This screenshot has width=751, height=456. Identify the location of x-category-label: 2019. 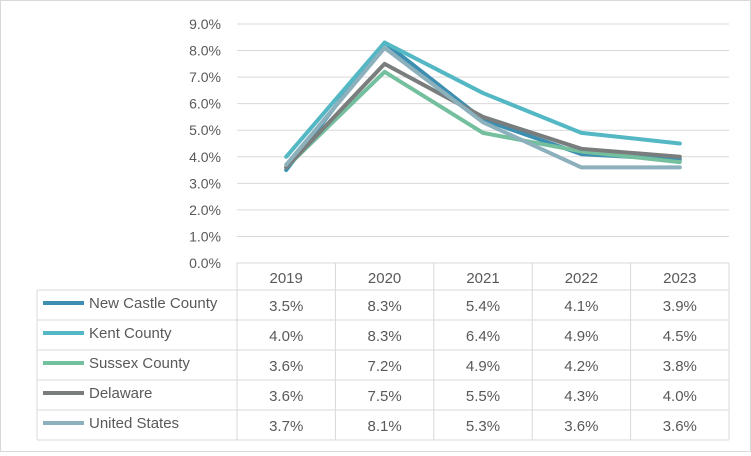
(286, 278).